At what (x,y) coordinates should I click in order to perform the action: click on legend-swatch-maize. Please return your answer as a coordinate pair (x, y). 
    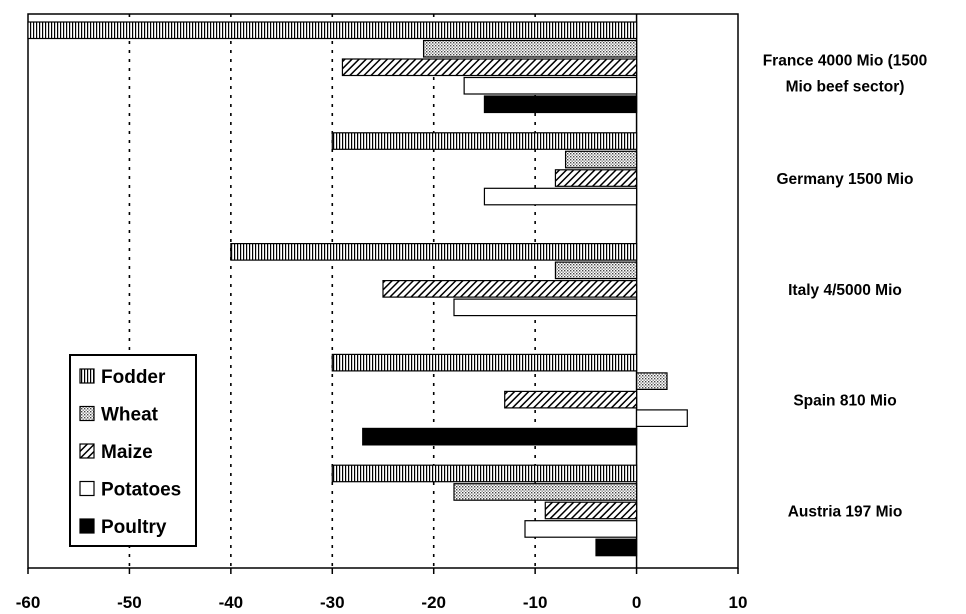
    Looking at the image, I should click on (87, 451).